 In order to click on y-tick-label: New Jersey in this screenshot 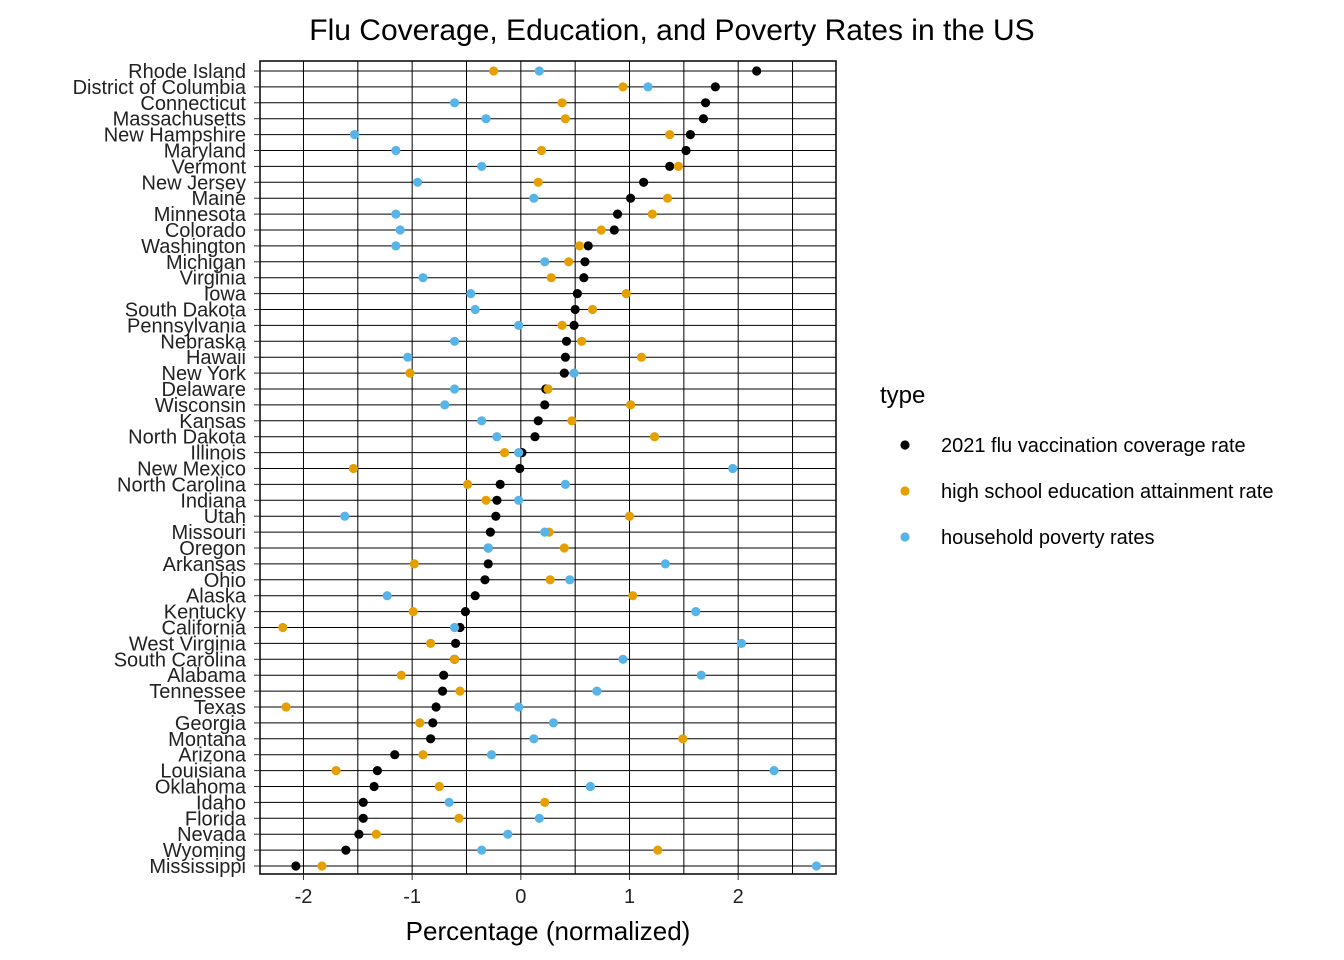, I will do `click(194, 183)`.